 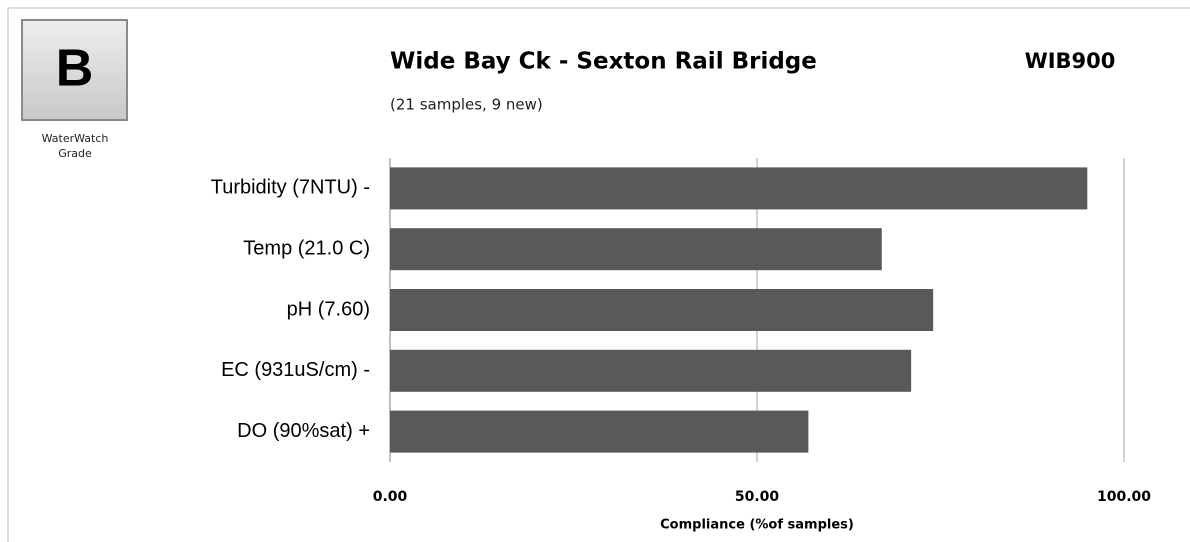 What do you see at coordinates (328, 309) in the screenshot?
I see `y-tick-label: pH (7.60)` at bounding box center [328, 309].